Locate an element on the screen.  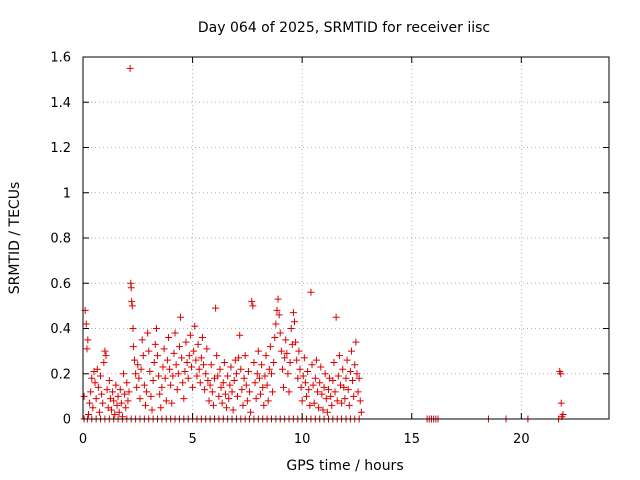
y-tick-label: 1.4 is located at coordinates (60, 103).